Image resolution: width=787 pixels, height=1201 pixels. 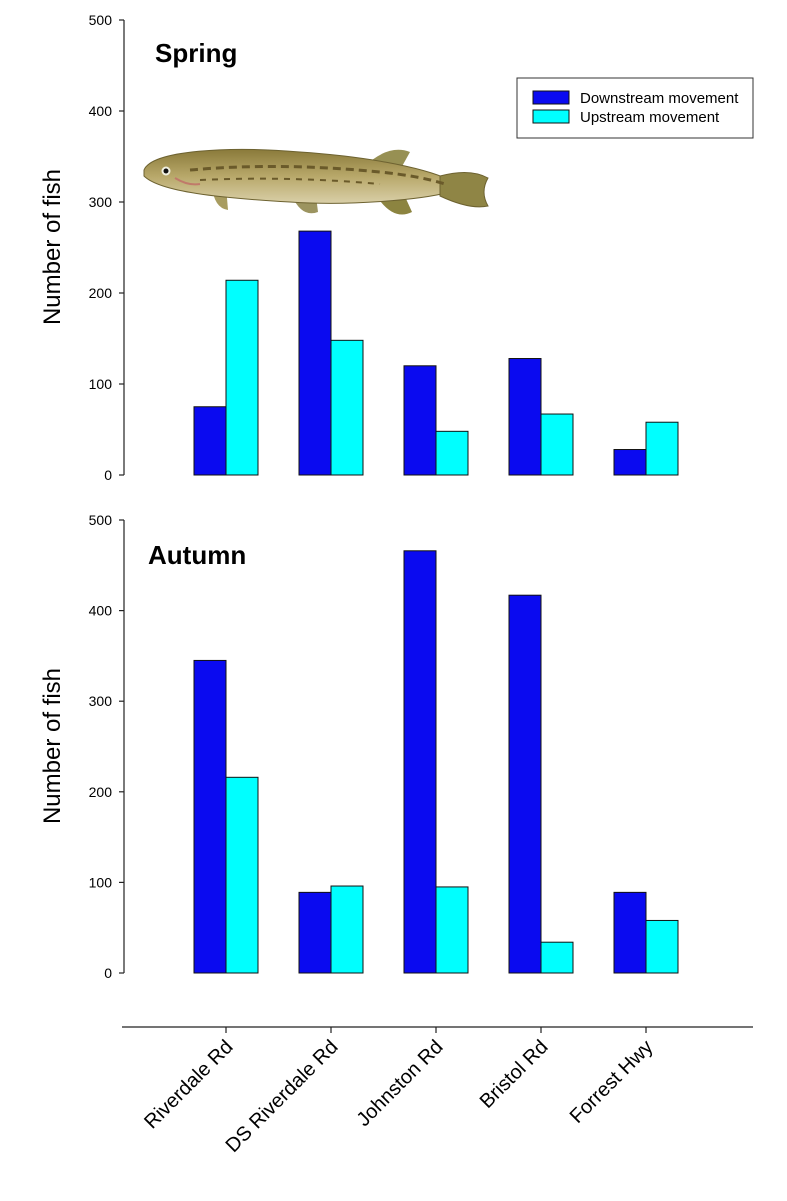 I want to click on x-tick-label: Forrest Hwy, so click(x=612, y=1082).